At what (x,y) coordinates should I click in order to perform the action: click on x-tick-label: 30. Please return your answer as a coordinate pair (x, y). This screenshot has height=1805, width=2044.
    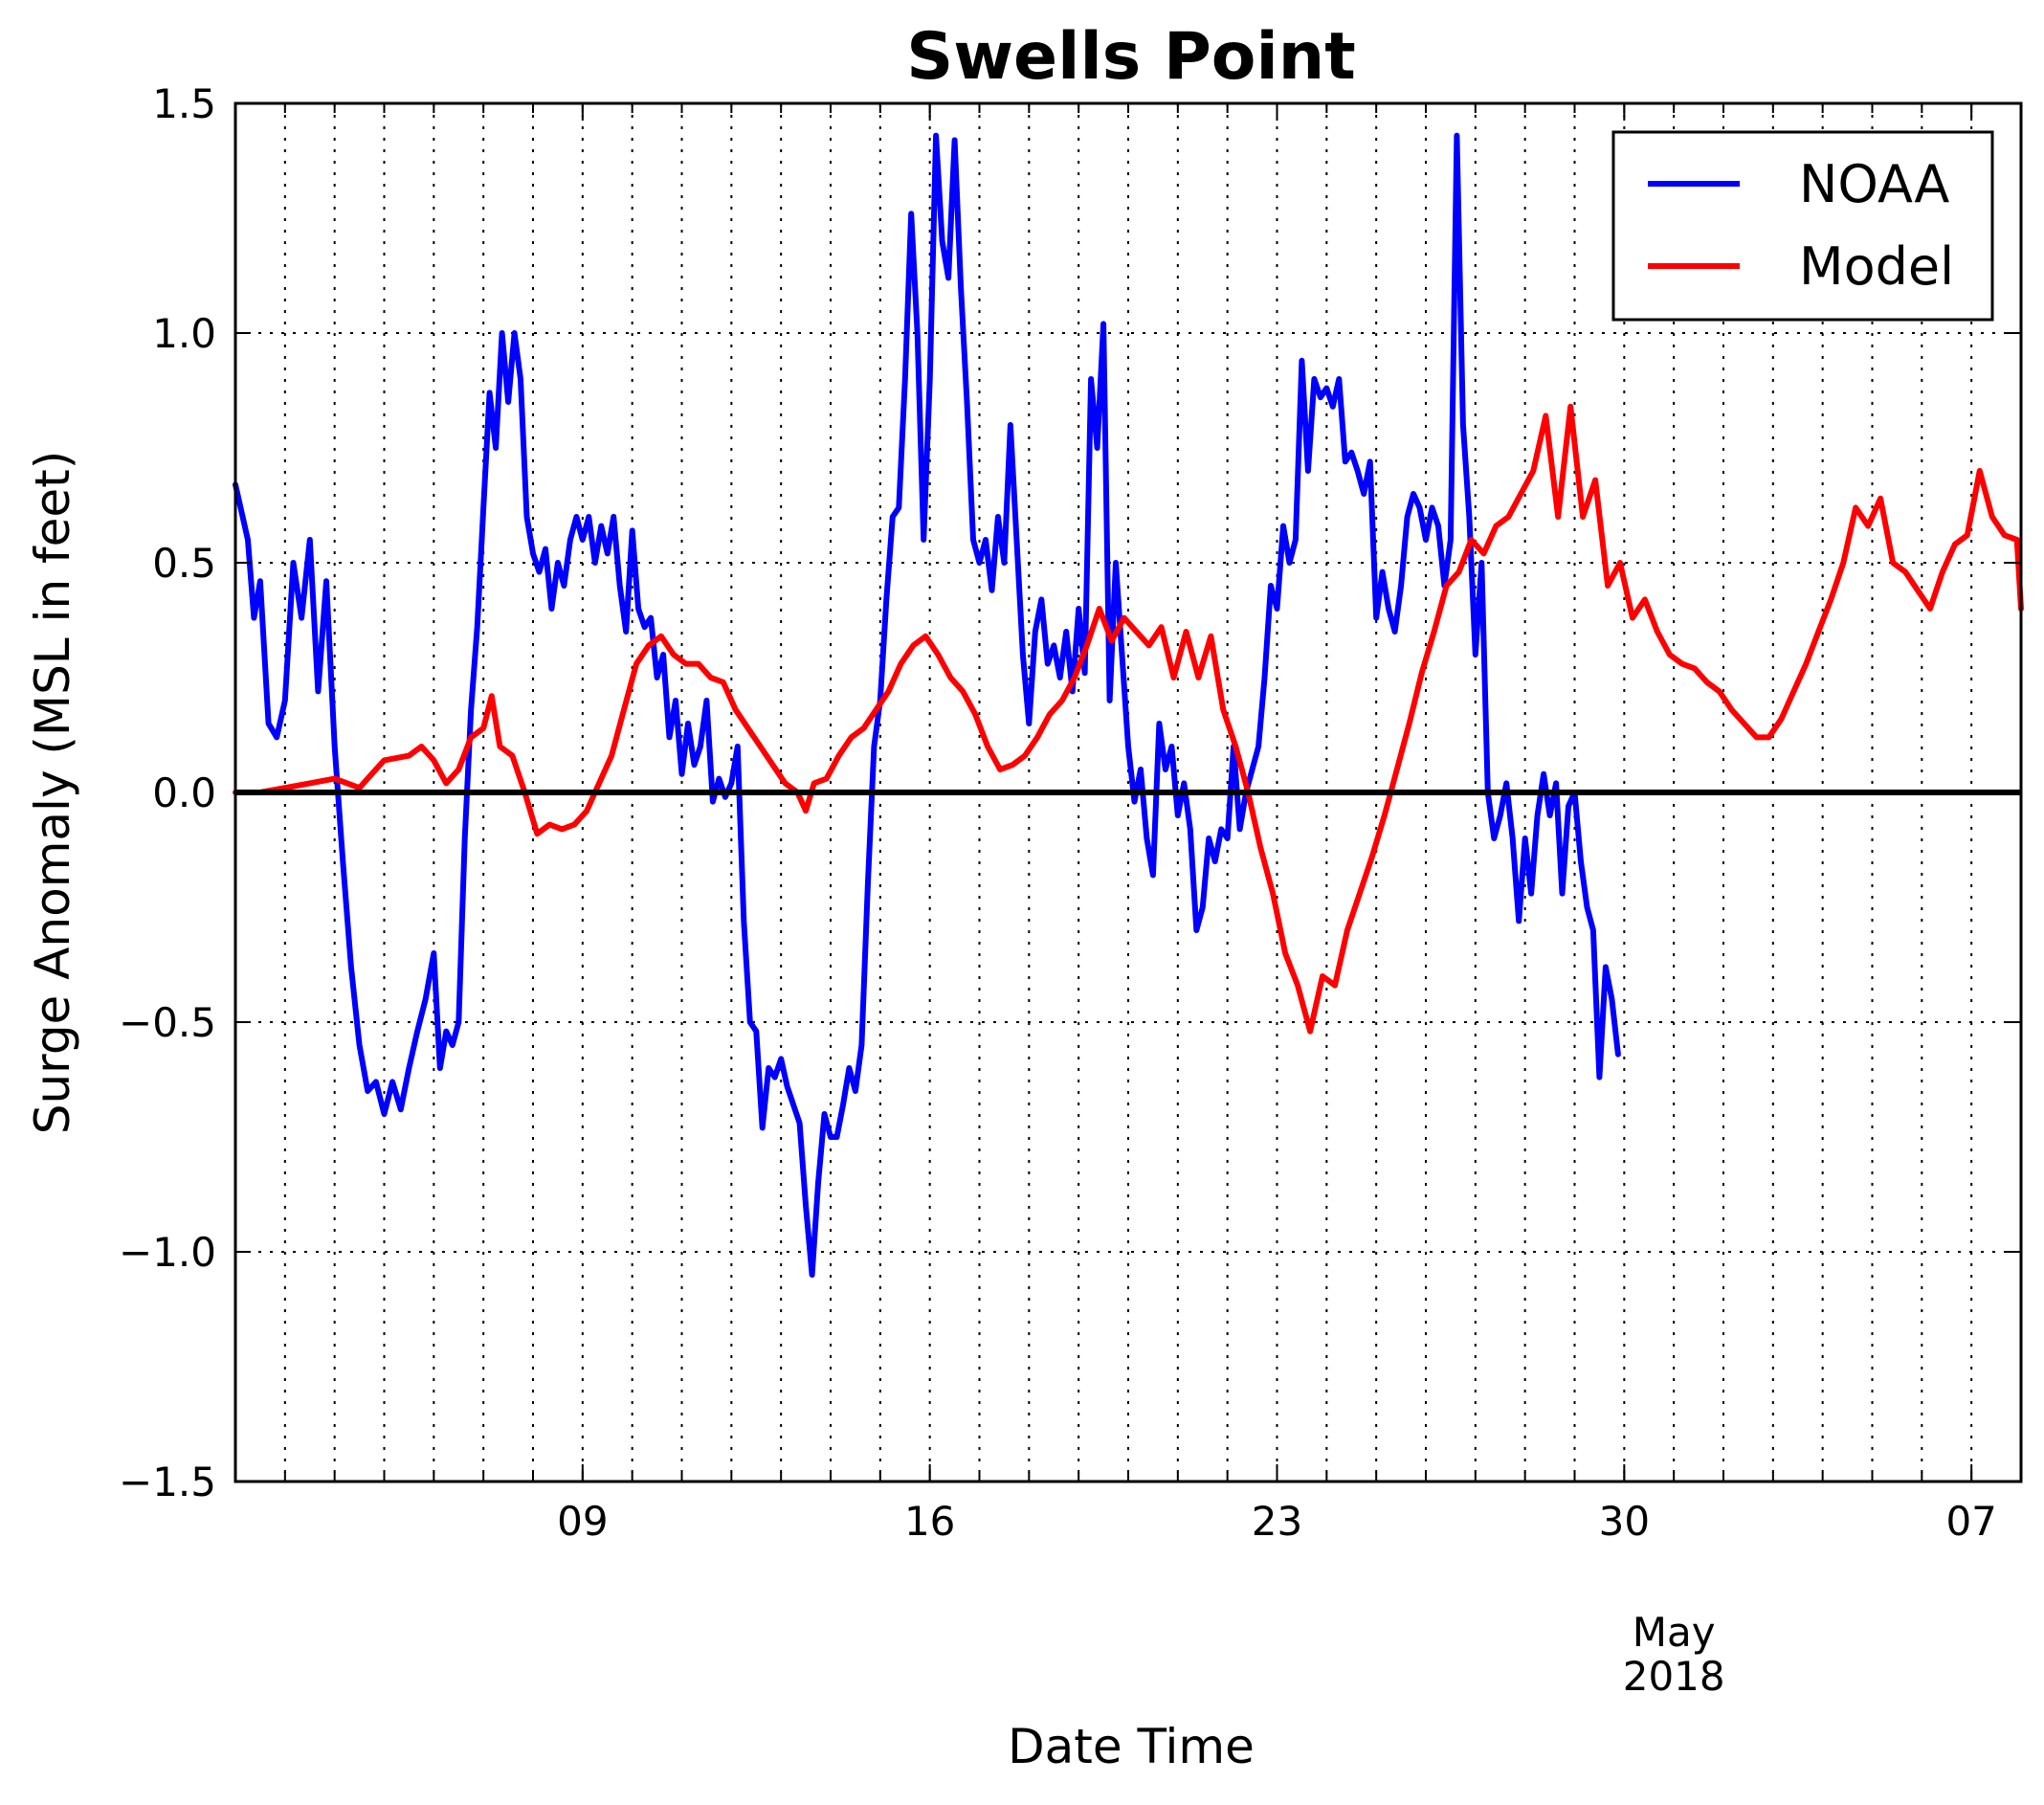
    Looking at the image, I should click on (1624, 1521).